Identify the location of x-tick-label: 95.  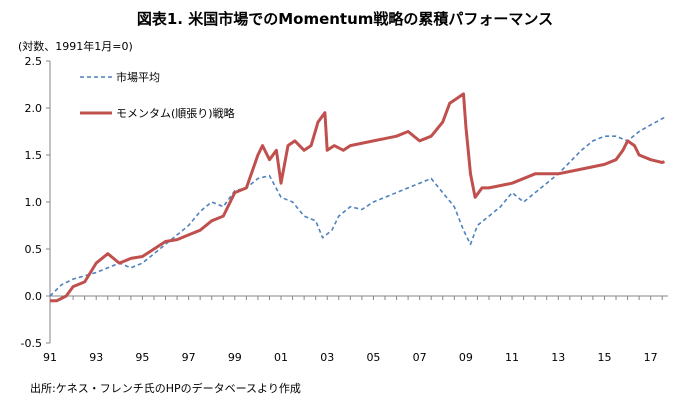
(142, 357).